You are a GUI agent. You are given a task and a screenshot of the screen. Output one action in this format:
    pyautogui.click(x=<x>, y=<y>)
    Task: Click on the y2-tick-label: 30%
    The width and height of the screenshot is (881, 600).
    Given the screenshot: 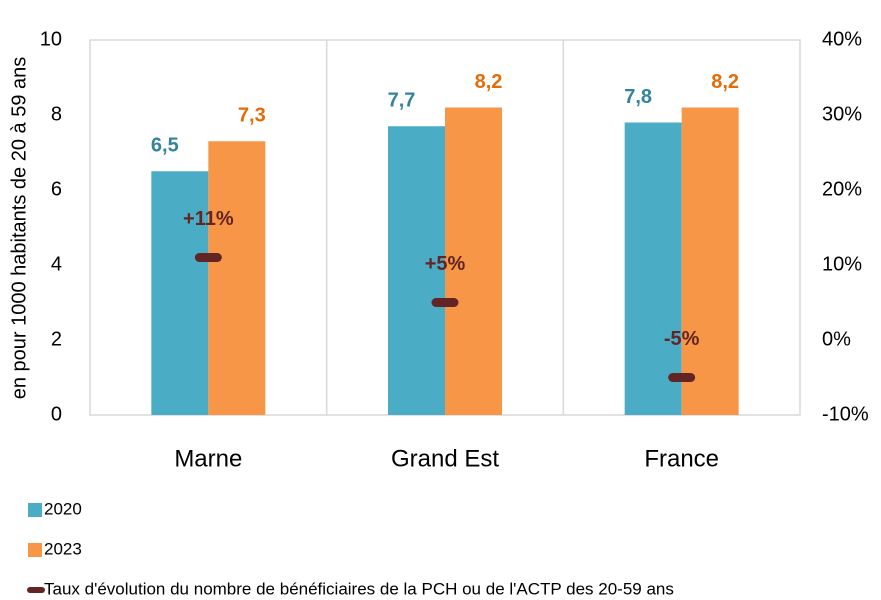 What is the action you would take?
    pyautogui.click(x=842, y=114)
    